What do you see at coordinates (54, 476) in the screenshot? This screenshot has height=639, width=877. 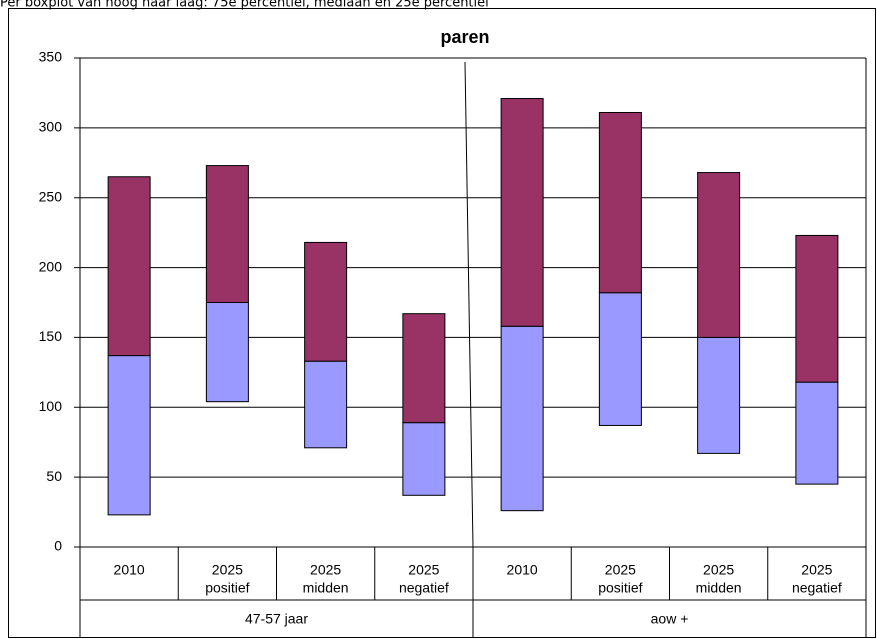 I see `y-tick-label: 50` at bounding box center [54, 476].